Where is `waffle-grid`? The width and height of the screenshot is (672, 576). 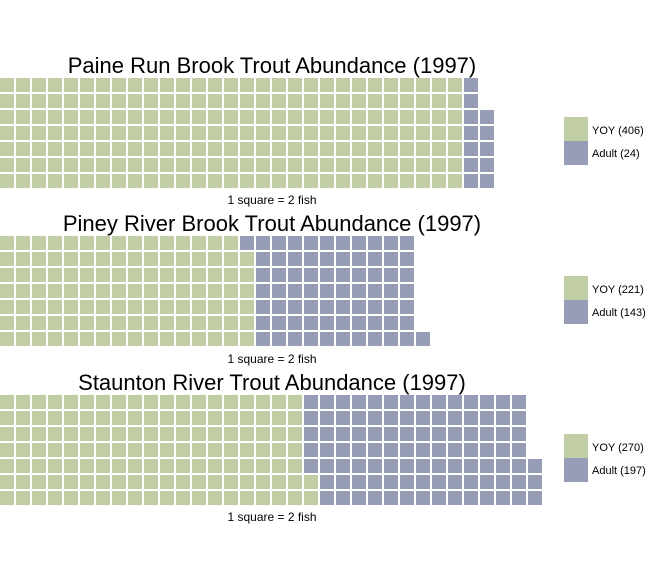
waffle-grid is located at coordinates (215, 291).